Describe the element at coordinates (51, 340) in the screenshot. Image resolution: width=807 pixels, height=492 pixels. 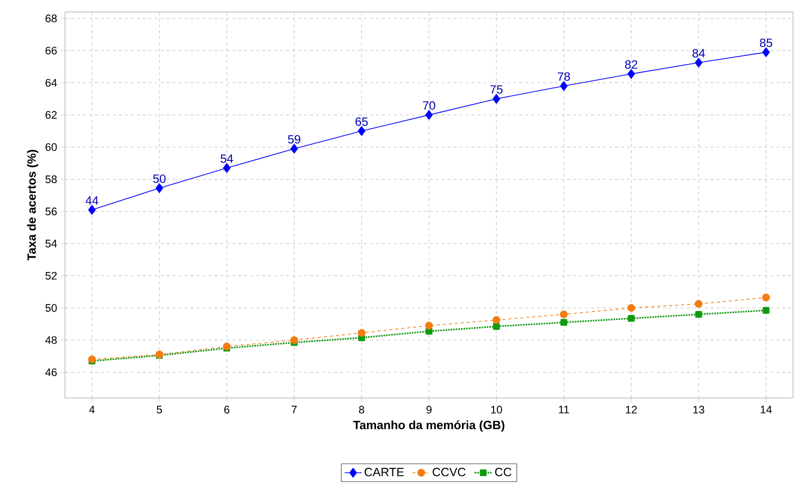
I see `y-tick-label: 48` at that location.